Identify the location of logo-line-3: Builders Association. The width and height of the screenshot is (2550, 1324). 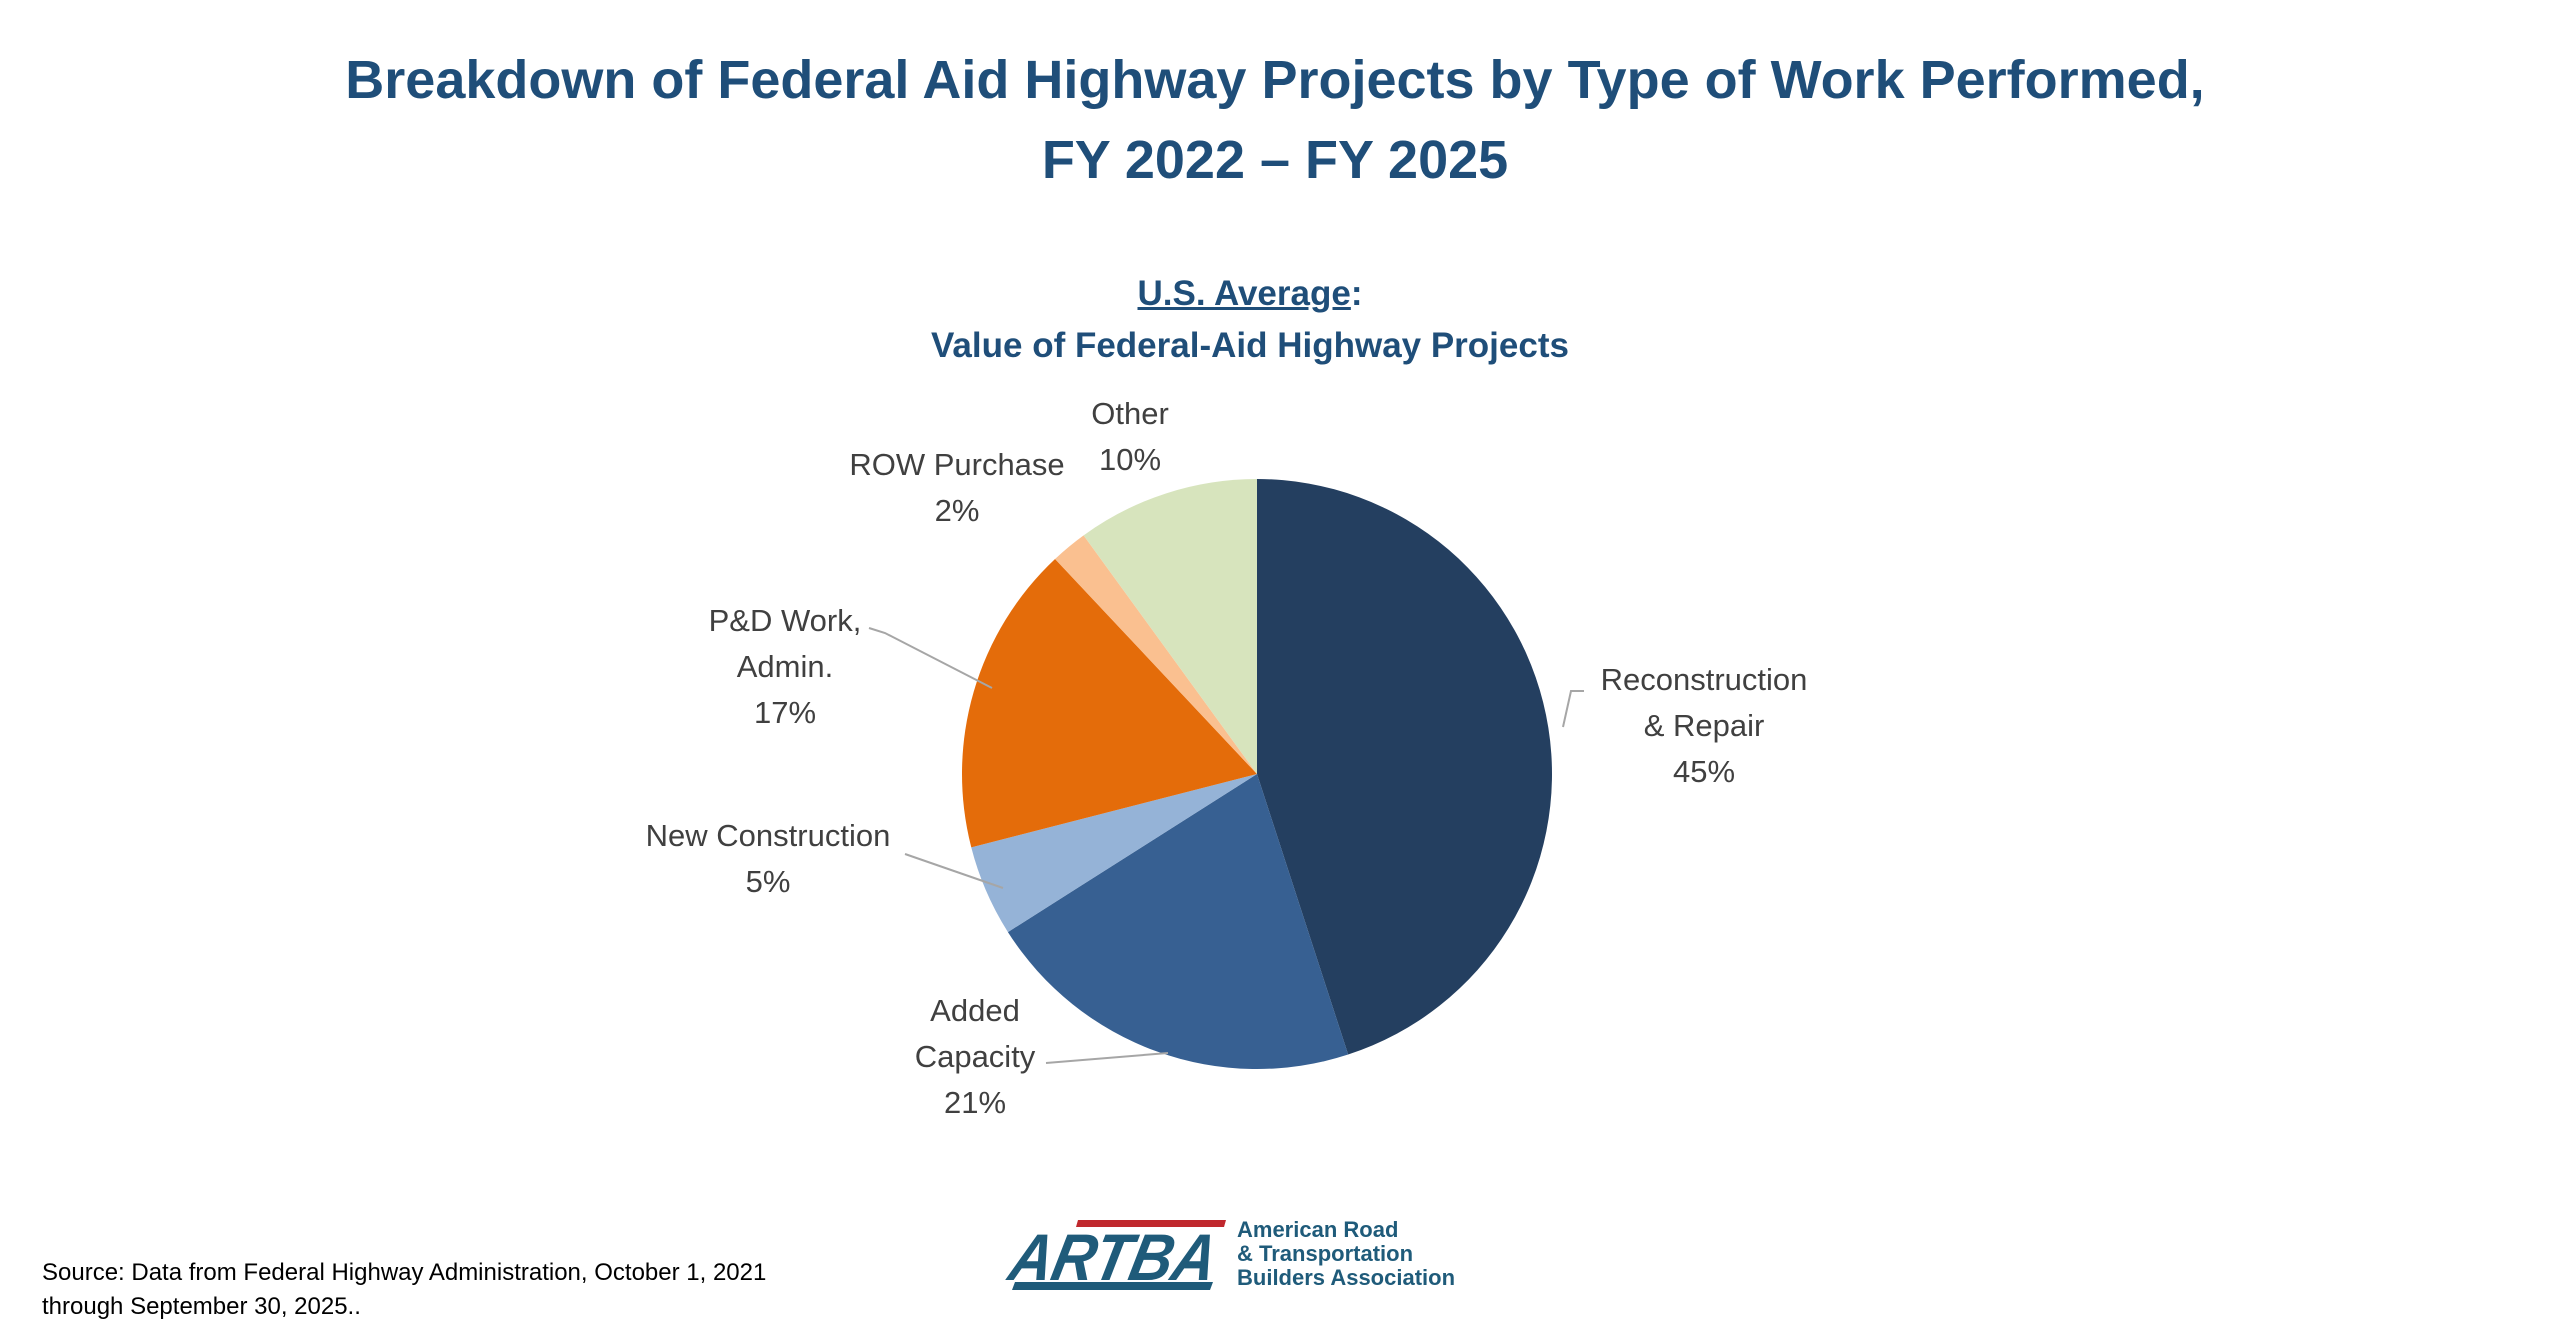
(1346, 1277).